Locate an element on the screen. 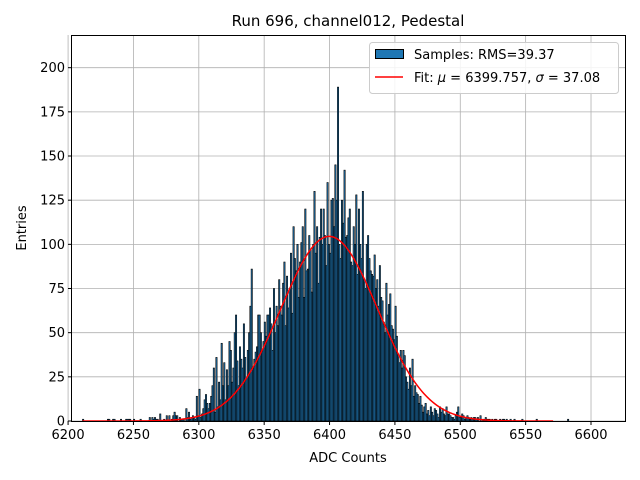 The height and width of the screenshot is (480, 640). y-tick-label: 175 is located at coordinates (52, 112).